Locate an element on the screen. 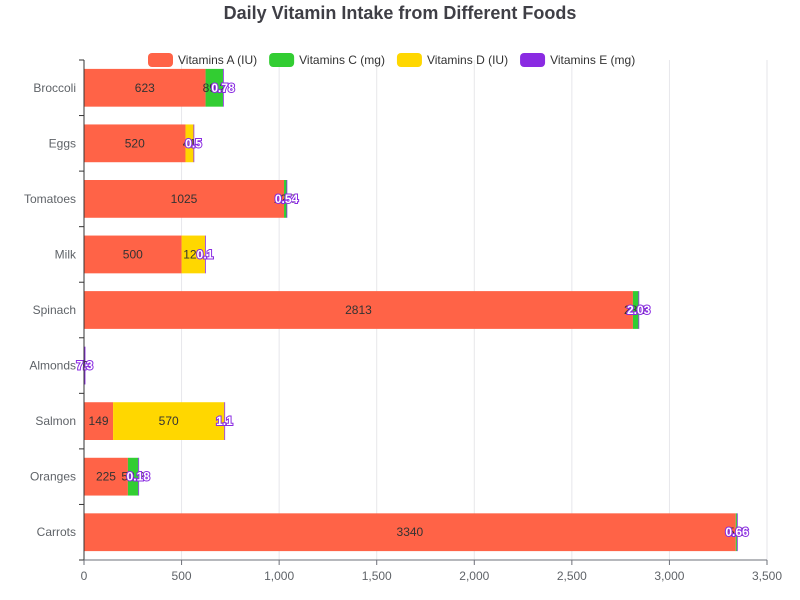 Image resolution: width=800 pixels, height=600 pixels. bar-label-milk-series-2: 120 is located at coordinates (193, 254).